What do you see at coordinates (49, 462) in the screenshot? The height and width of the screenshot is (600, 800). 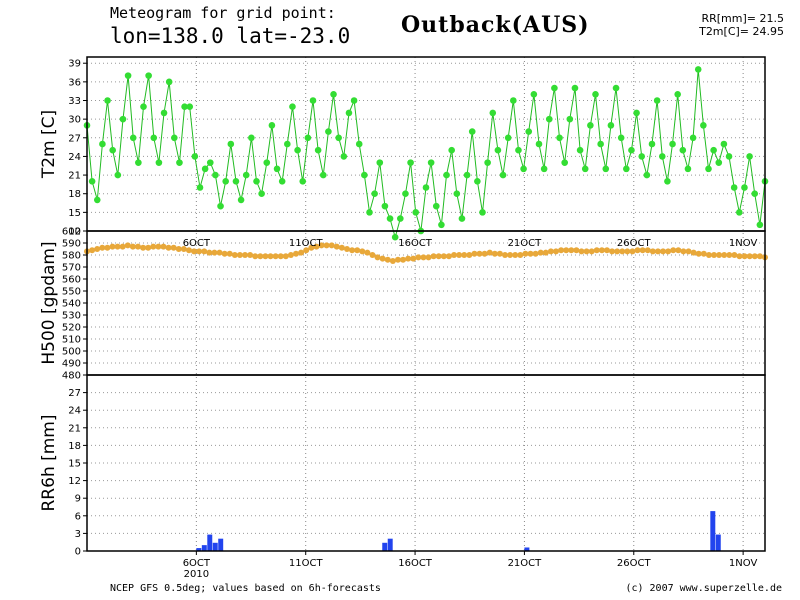 I see `y-axis-label: RR6h [mm]` at bounding box center [49, 462].